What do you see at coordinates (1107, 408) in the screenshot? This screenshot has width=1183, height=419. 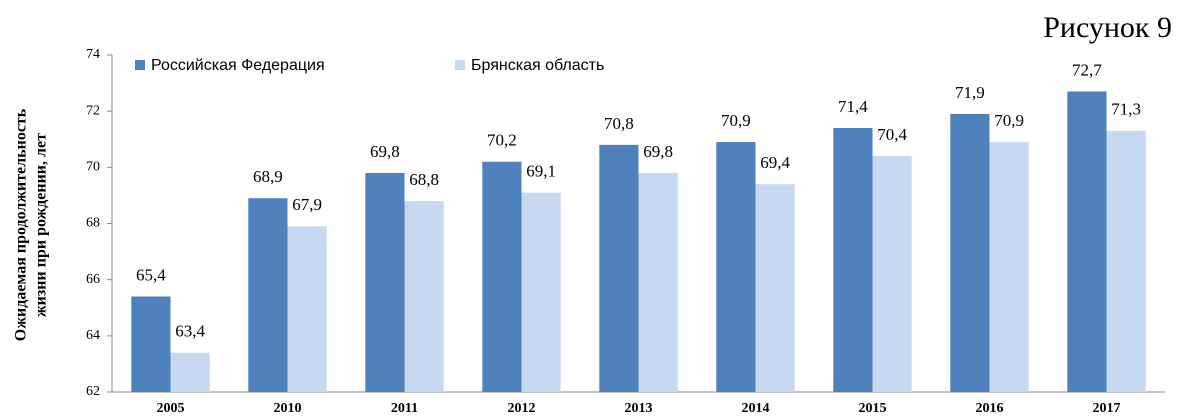 I see `x-tick-label: 2017` at bounding box center [1107, 408].